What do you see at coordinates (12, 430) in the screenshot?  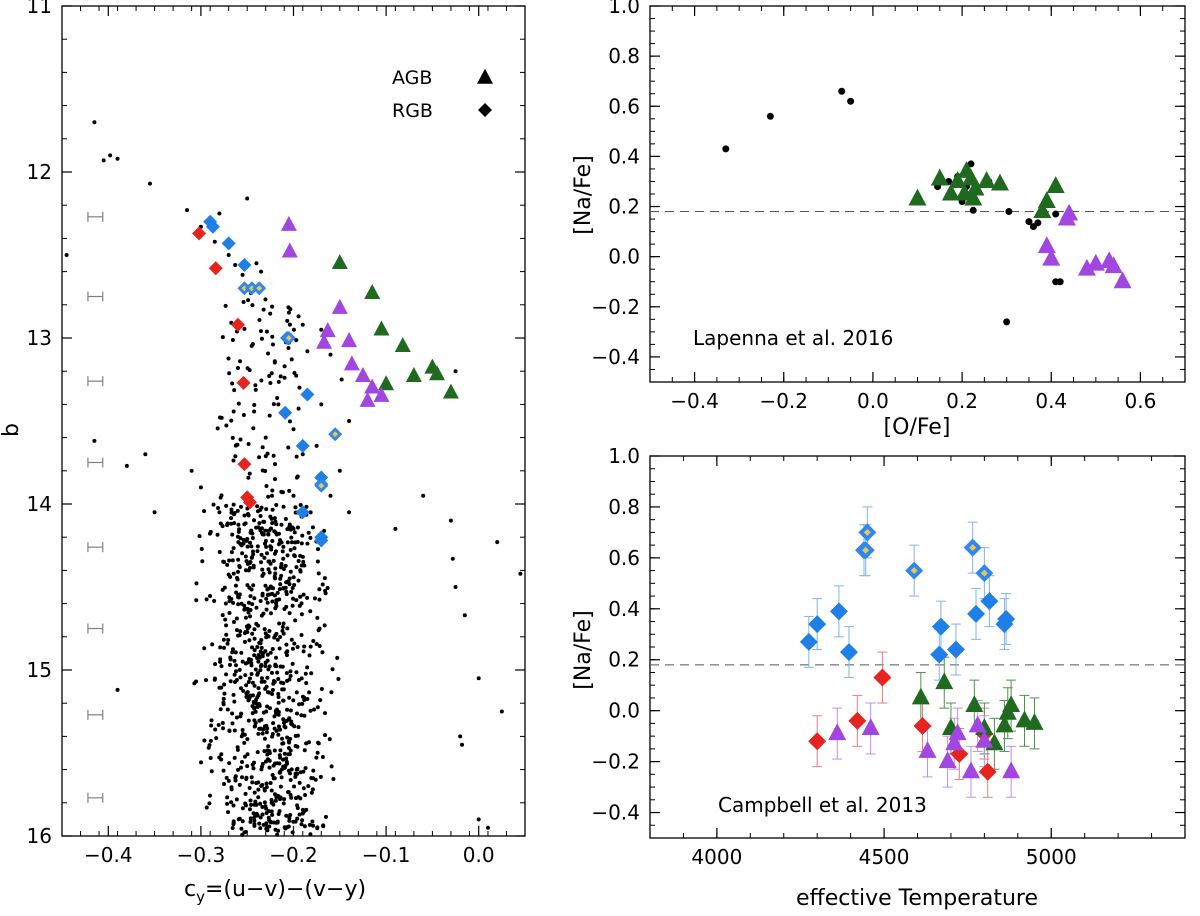 I see `y-axis-title: b` at bounding box center [12, 430].